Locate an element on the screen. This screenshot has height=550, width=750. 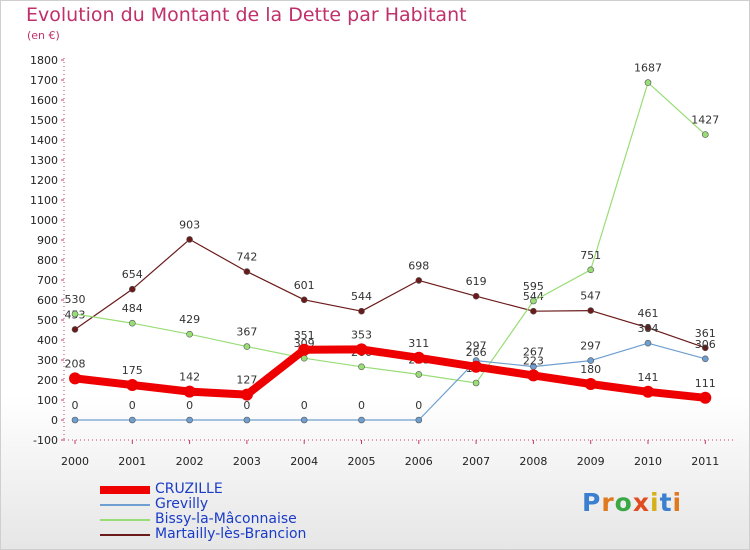
legend-label: CRUZILLE is located at coordinates (189, 489).